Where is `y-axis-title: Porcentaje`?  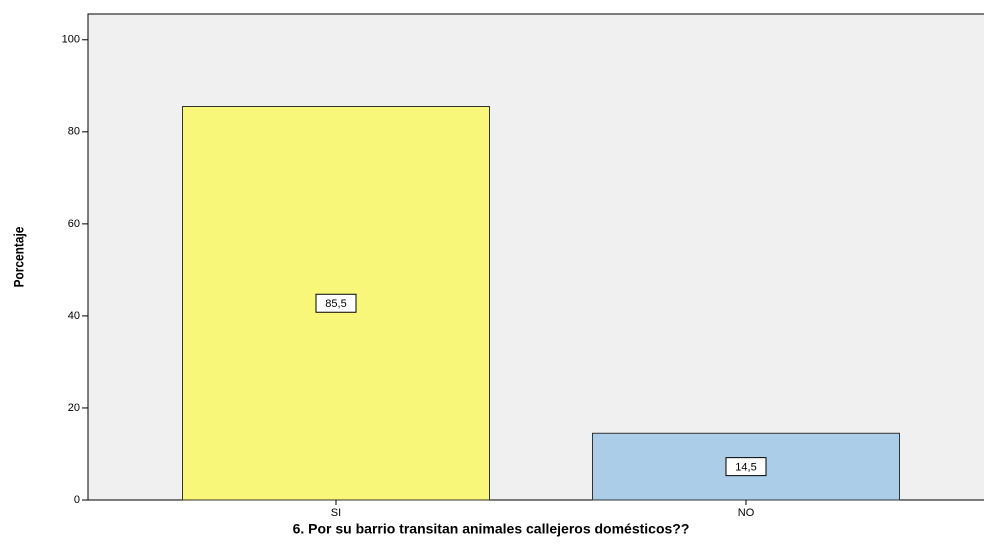
y-axis-title: Porcentaje is located at coordinates (19, 257).